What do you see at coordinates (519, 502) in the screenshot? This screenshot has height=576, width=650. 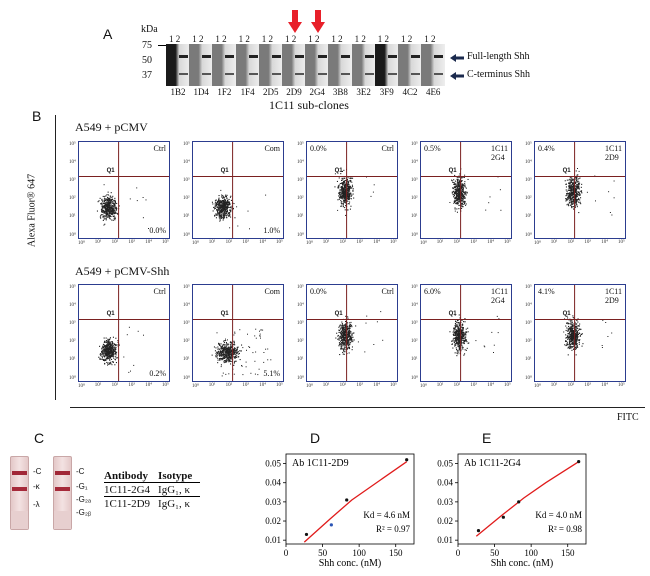 I see `e-data-point` at bounding box center [519, 502].